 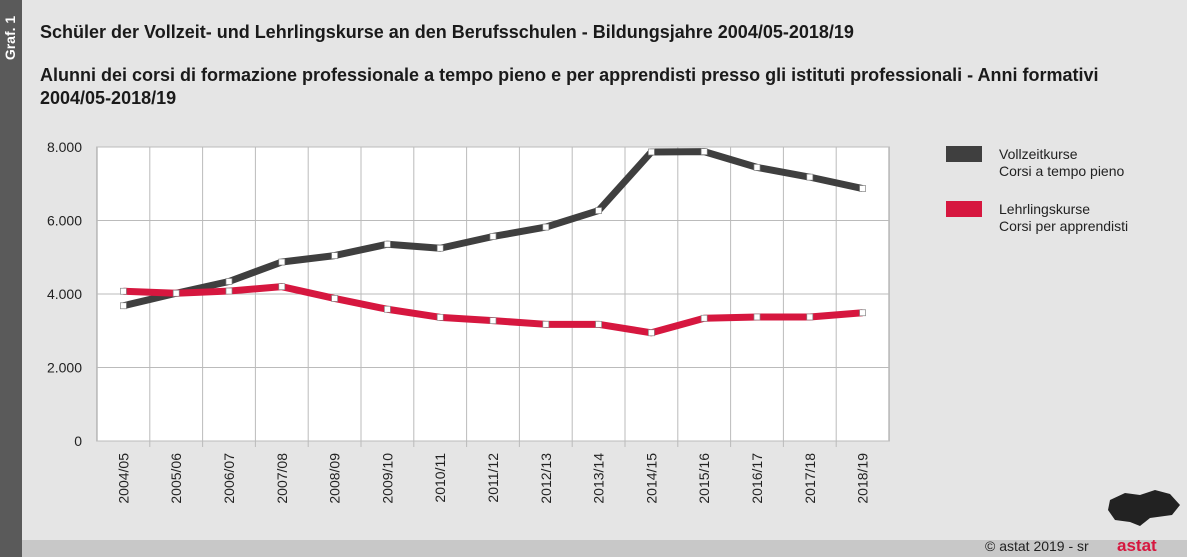 I want to click on y-tick-label: 2.000, so click(x=64, y=368).